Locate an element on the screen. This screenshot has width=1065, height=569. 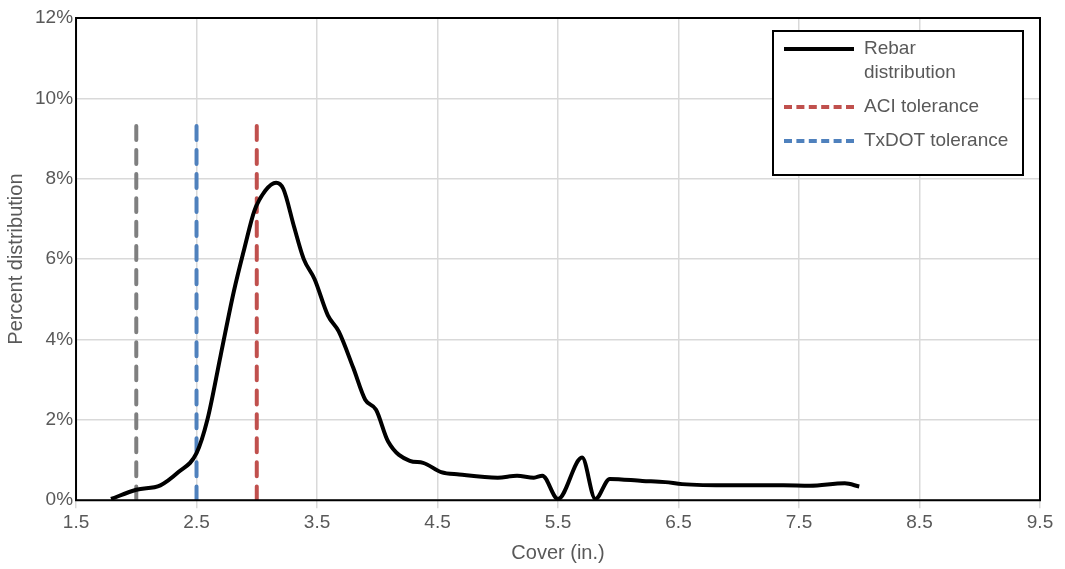
y-tick-label: 2% is located at coordinates (59, 419).